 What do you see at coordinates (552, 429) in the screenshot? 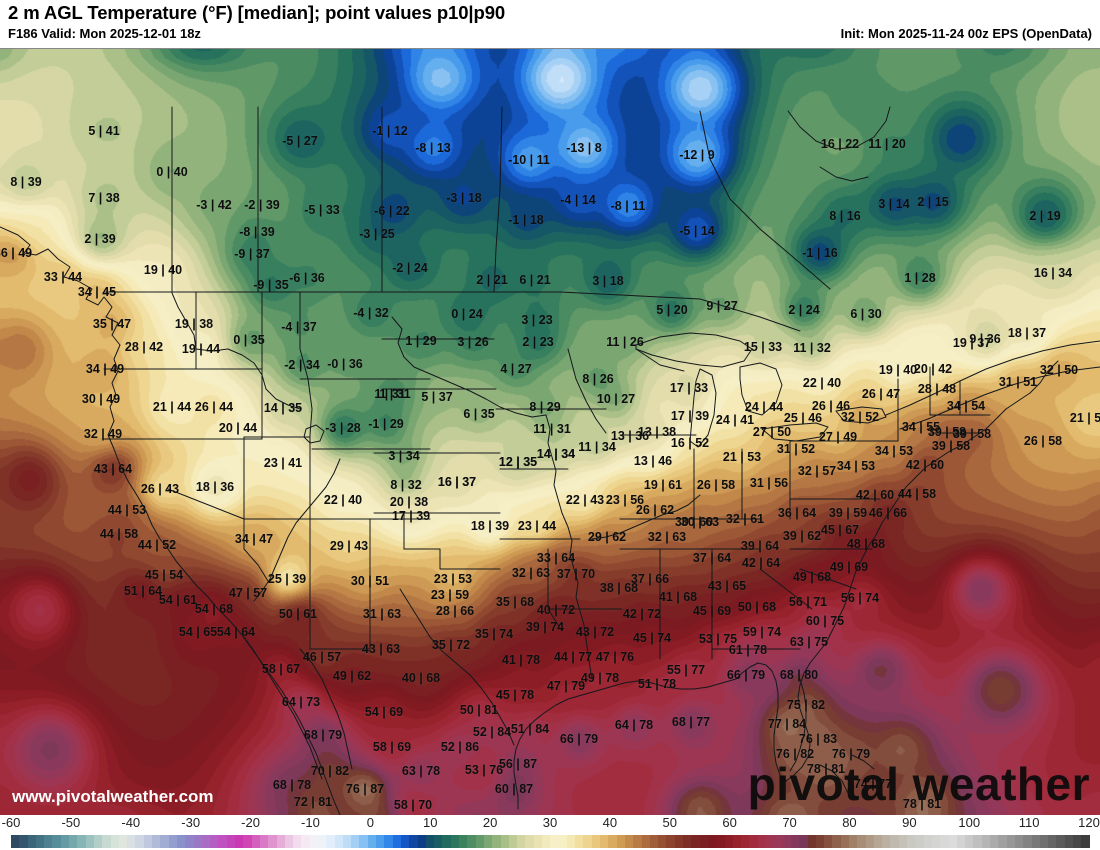
I see `point-value-label: 11 | 31` at bounding box center [552, 429].